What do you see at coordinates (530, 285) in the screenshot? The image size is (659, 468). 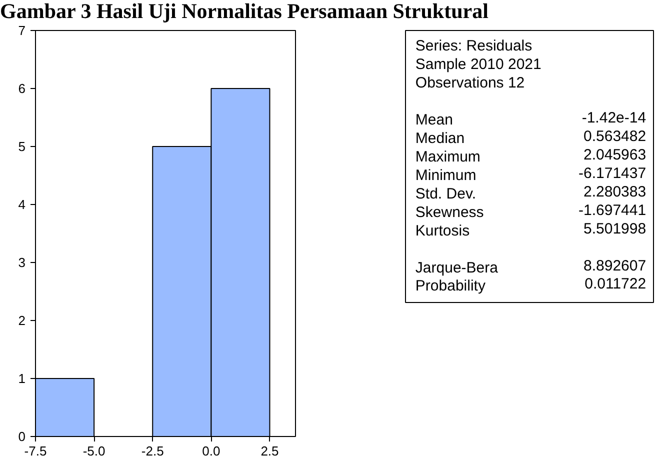 I see `text: Probability 0.011722` at bounding box center [530, 285].